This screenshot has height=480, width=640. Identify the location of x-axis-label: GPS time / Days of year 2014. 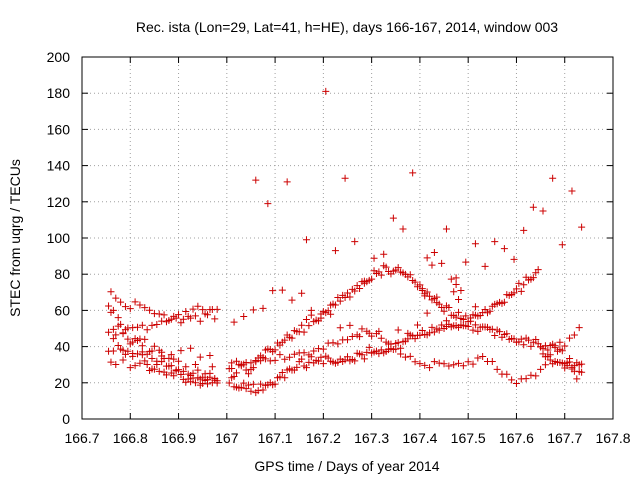
(346, 466).